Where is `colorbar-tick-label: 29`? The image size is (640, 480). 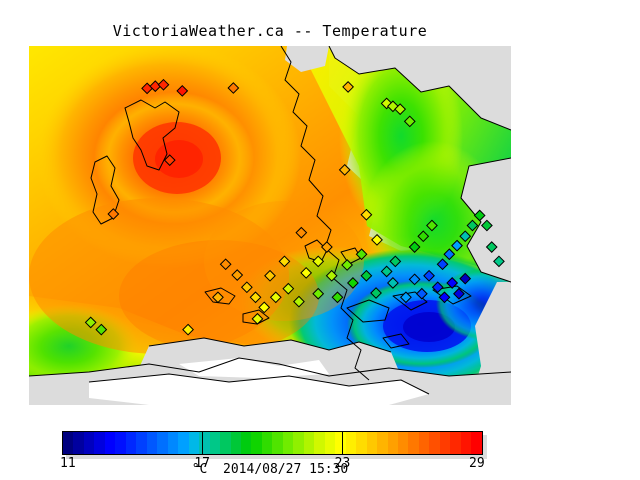 colorbar-tick-label: 29 is located at coordinates (477, 463).